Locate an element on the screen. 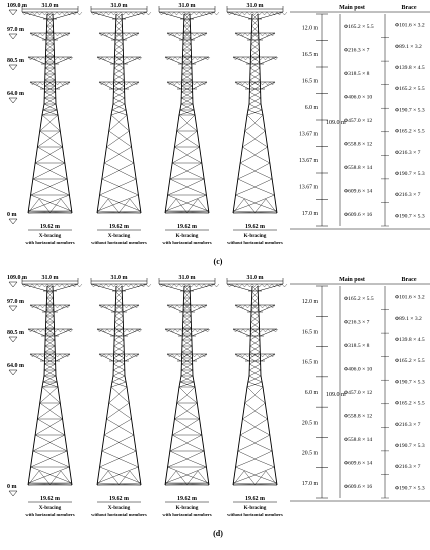 This screenshot has height=550, width=430. main-post-section: Φ216.3 × 7 is located at coordinates (357, 50).